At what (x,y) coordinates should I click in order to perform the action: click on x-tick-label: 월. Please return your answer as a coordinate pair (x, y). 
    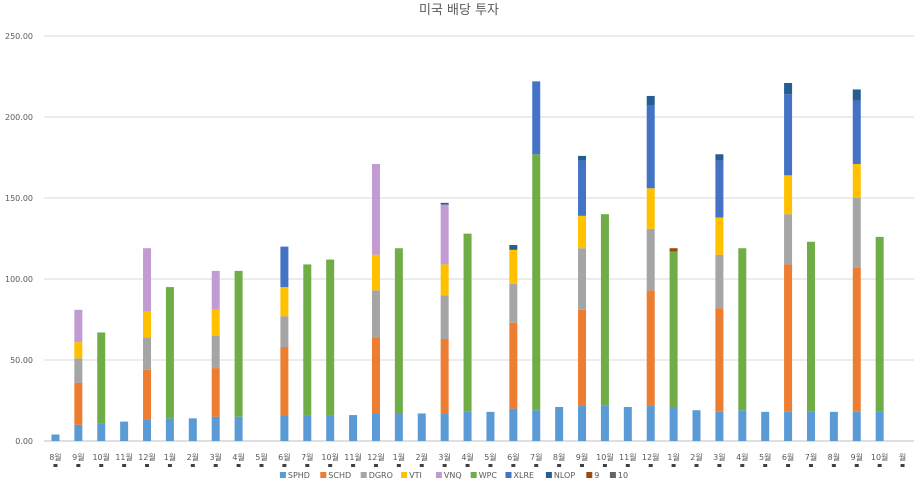
    Looking at the image, I should click on (902, 457).